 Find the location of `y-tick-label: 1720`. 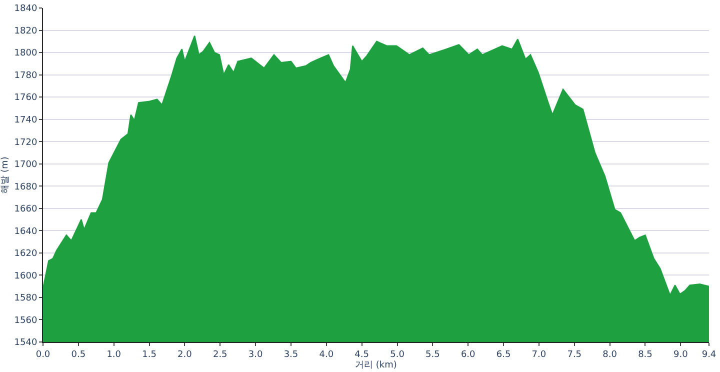

y-tick-label: 1720 is located at coordinates (26, 143).